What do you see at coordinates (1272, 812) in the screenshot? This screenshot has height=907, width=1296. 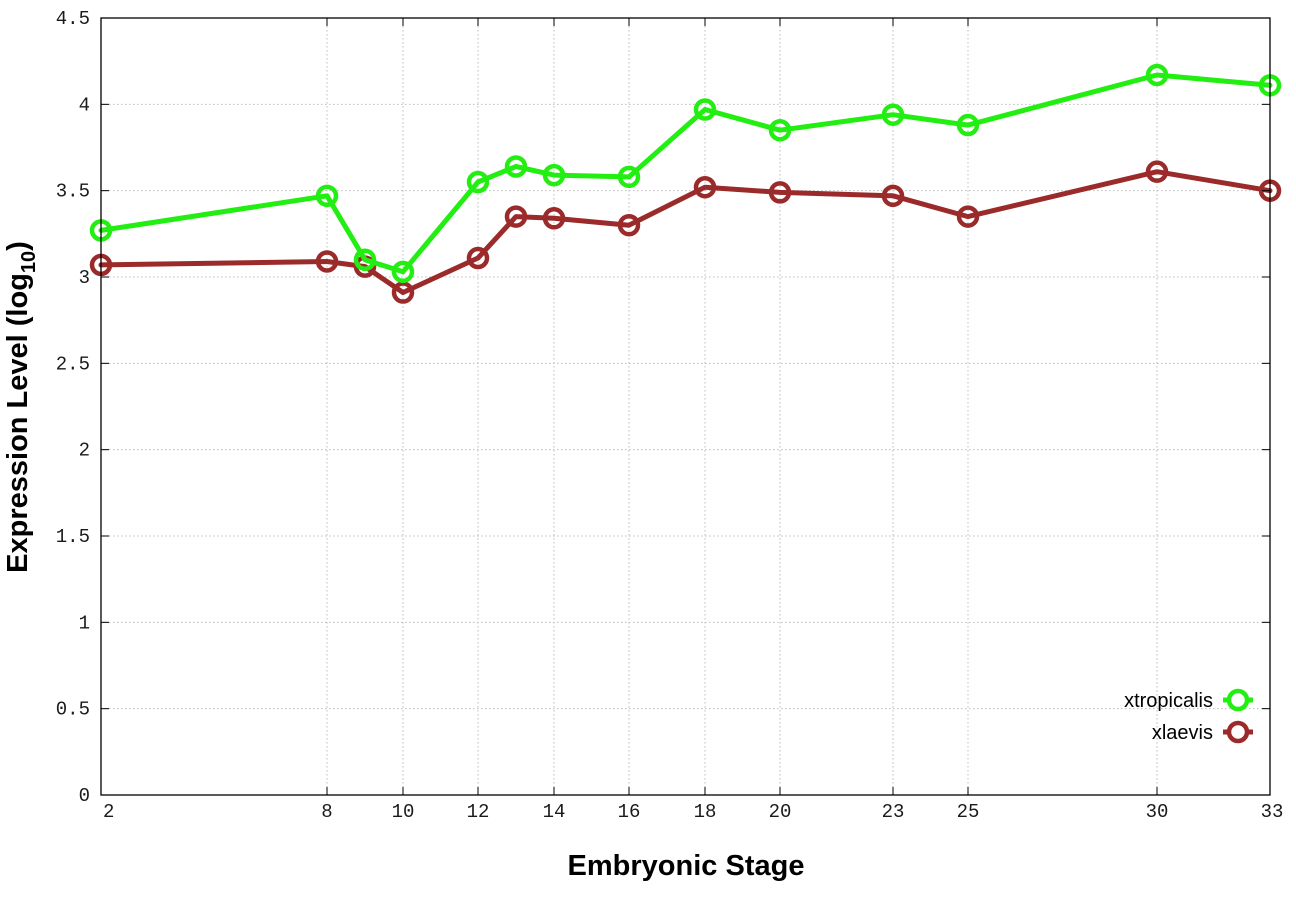 I see `x-tick-label: 33` at bounding box center [1272, 812].